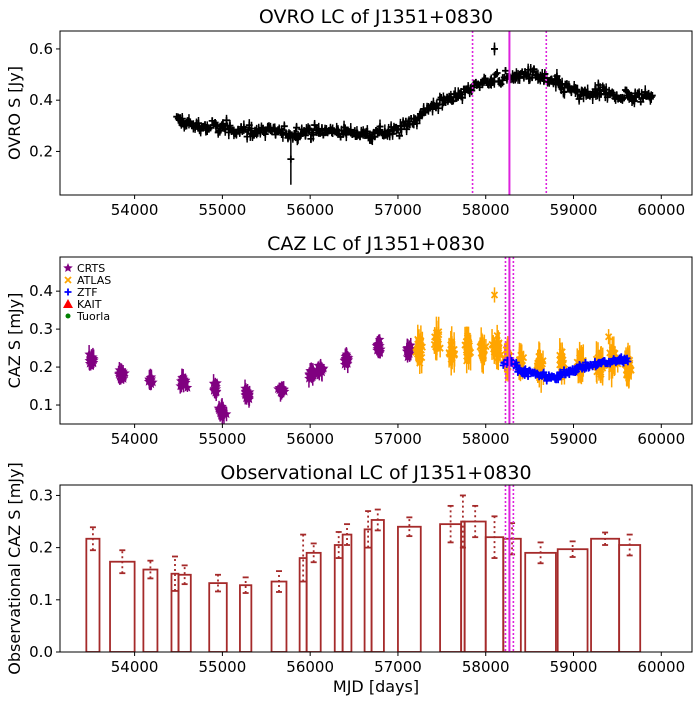  I want to click on y-tick-label: 0.6, so click(41, 49).